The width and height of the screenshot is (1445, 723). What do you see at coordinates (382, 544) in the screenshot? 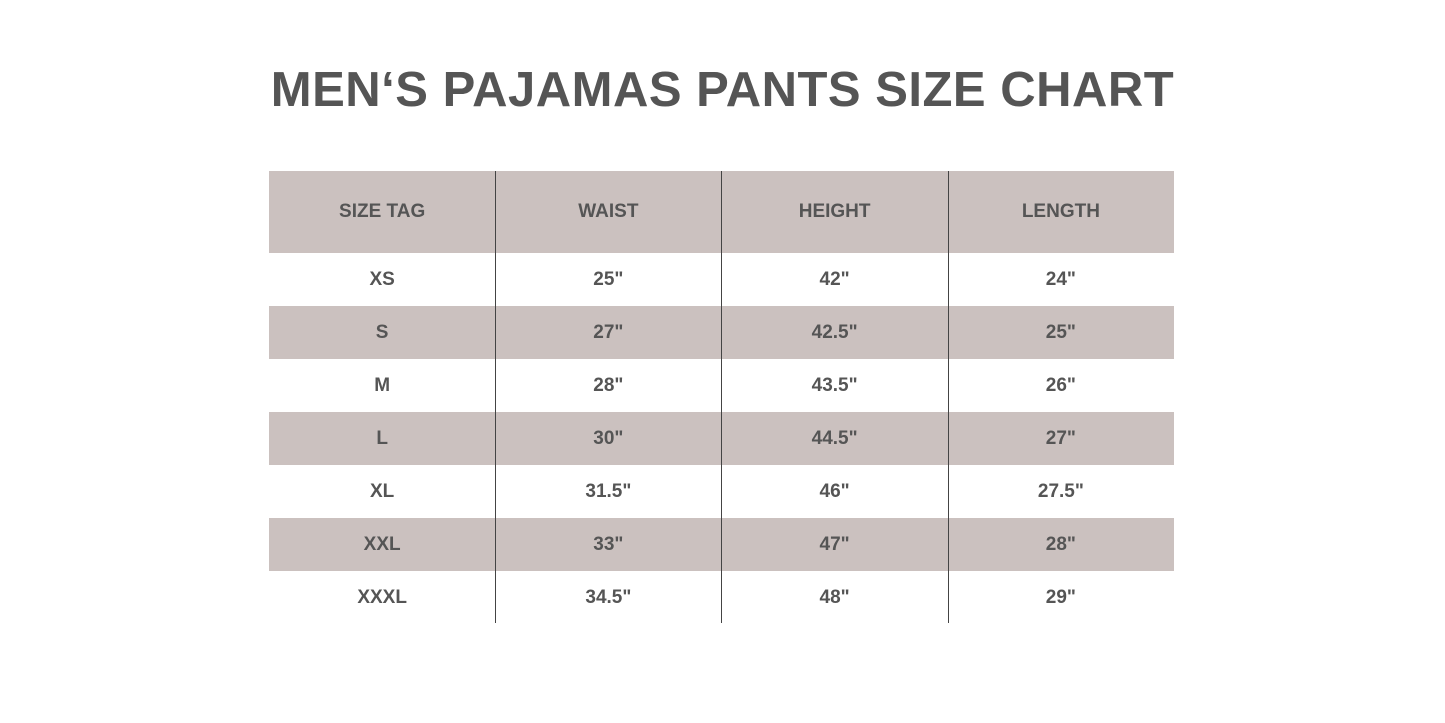
I see `size-tag-cell: XXL` at bounding box center [382, 544].